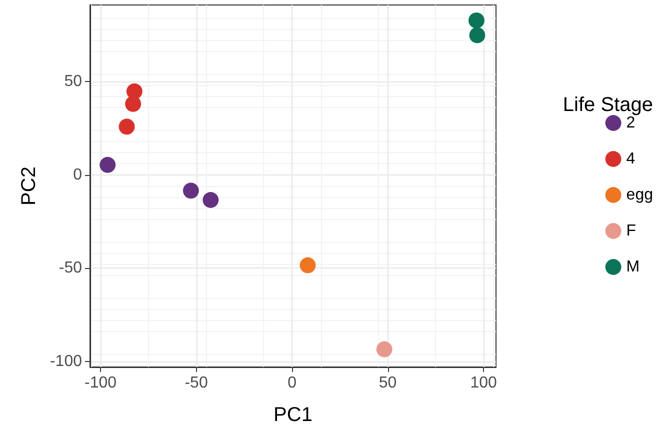 The image size is (666, 430). I want to click on legend-label: 2, so click(631, 123).